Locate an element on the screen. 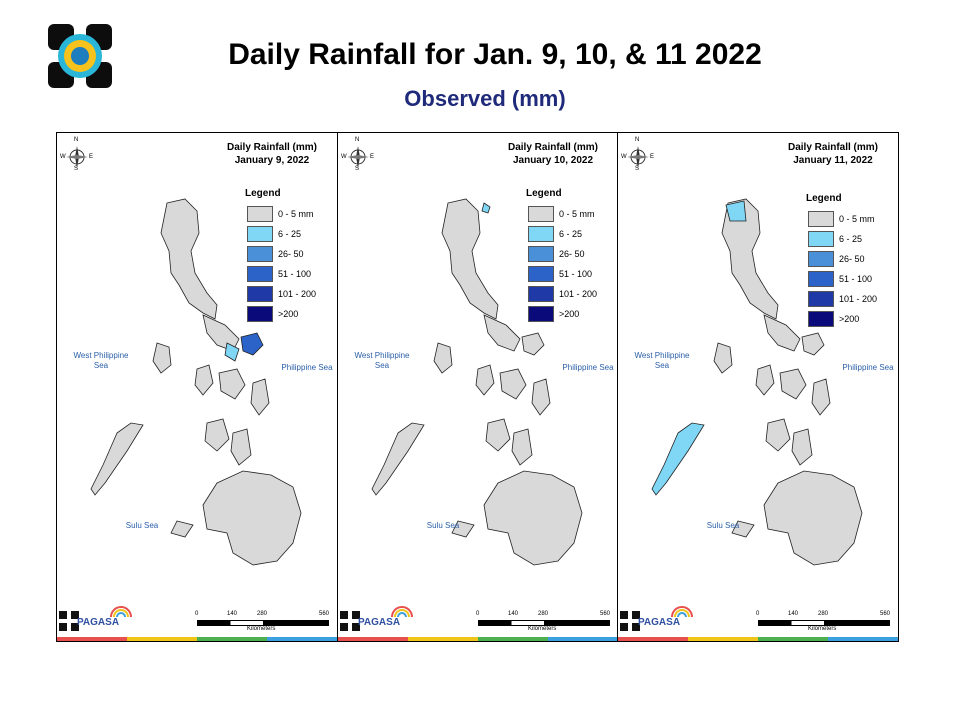 The image size is (960, 720). scale-tick: 280 is located at coordinates (823, 614).